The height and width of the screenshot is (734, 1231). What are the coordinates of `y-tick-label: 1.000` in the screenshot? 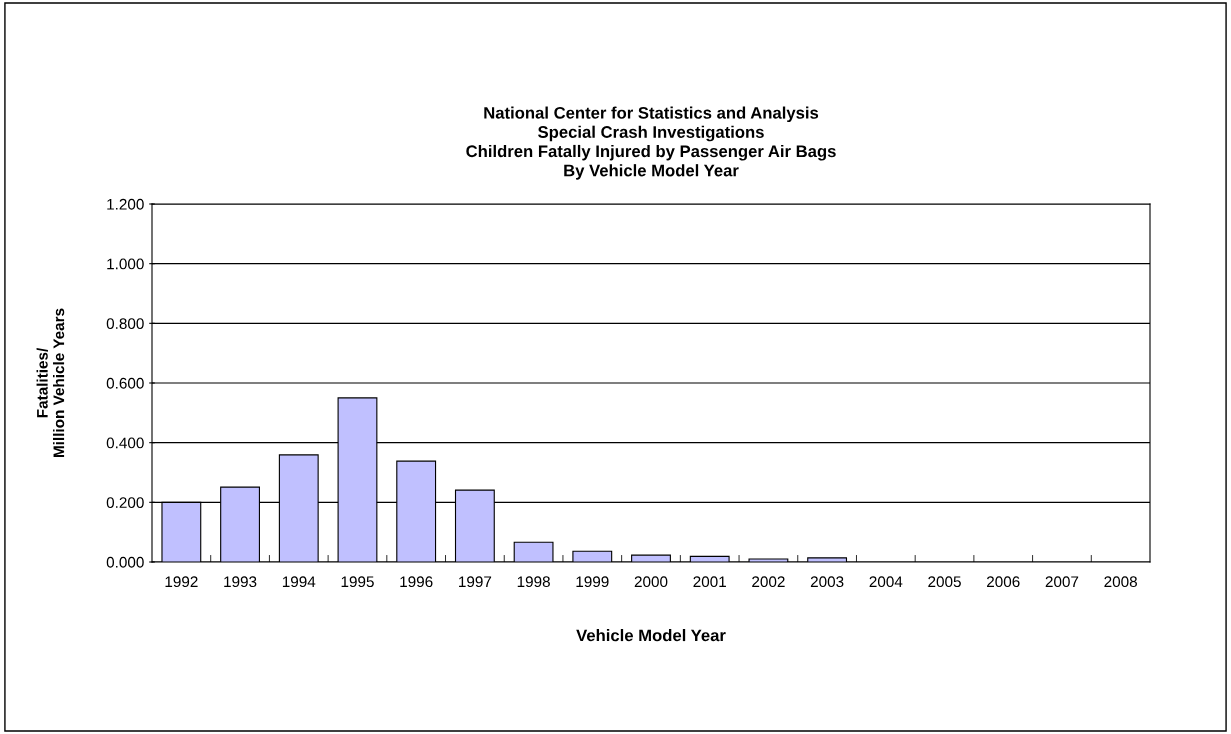 It's located at (125, 264).